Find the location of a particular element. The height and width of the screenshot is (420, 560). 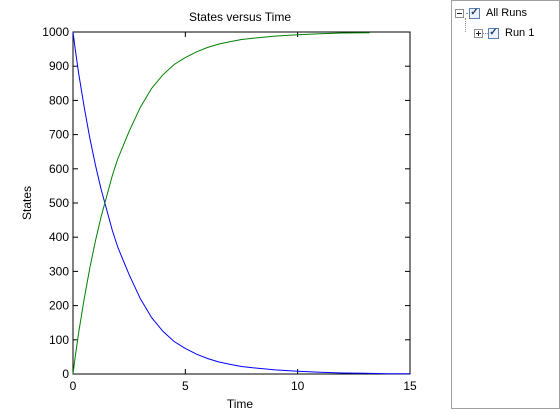

y-tick-label: 1000 is located at coordinates (55, 32).